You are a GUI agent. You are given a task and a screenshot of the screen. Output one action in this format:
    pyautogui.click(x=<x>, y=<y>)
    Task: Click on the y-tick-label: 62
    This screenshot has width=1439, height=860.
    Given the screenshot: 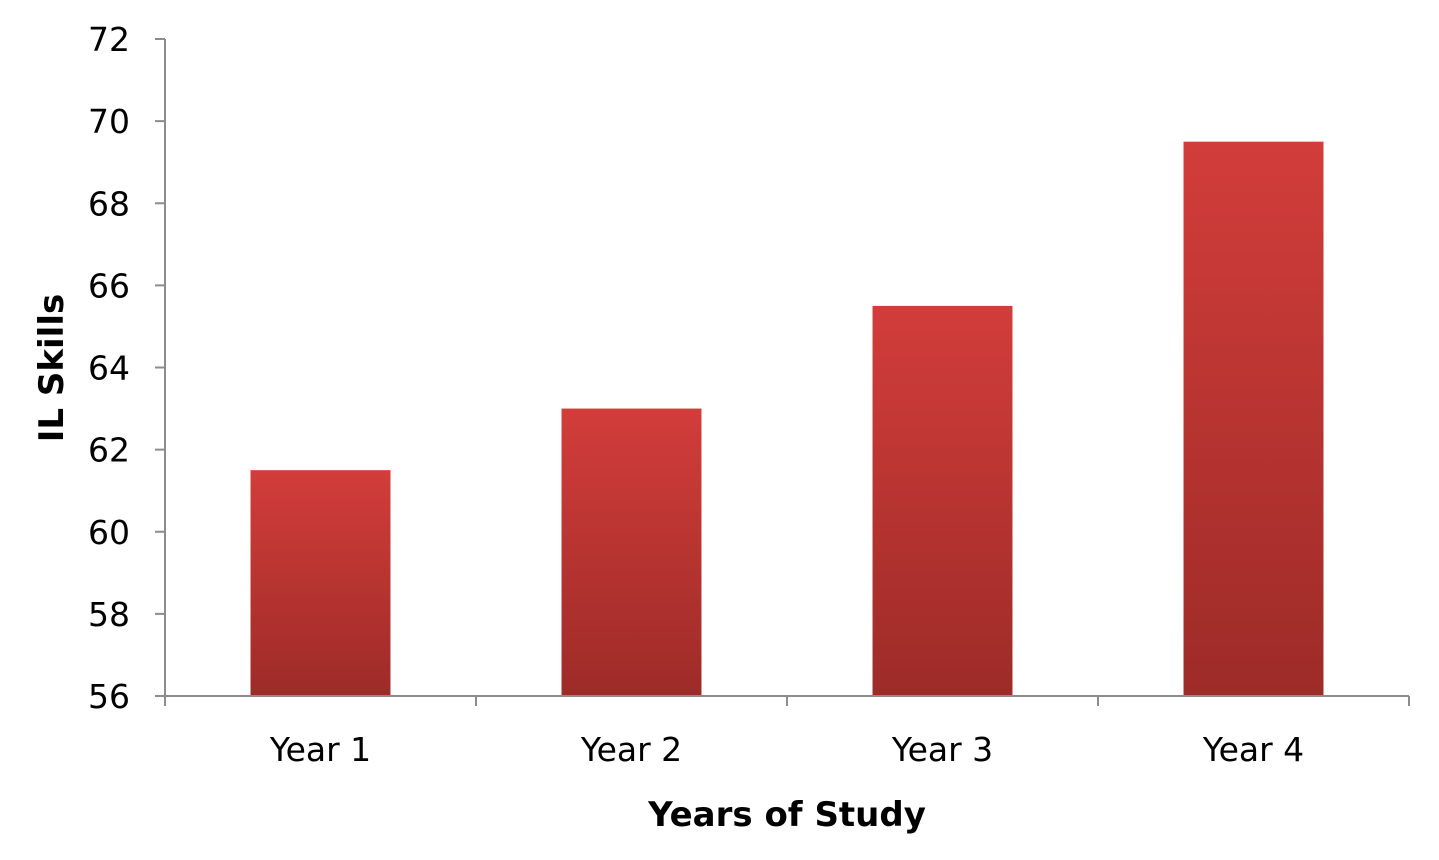 What is the action you would take?
    pyautogui.click(x=109, y=450)
    